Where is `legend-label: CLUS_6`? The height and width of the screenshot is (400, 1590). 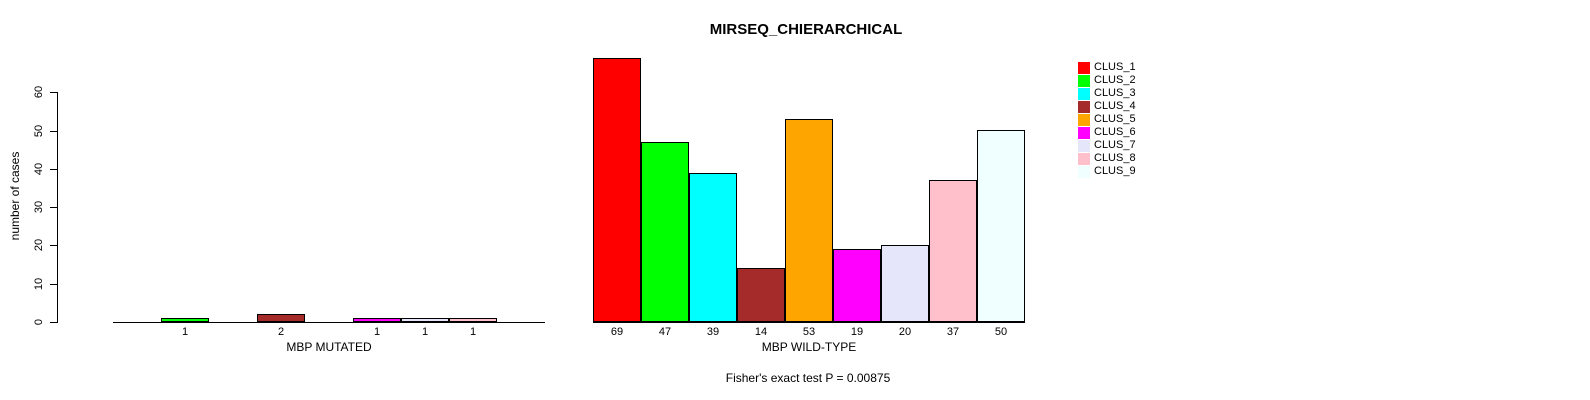
legend-label: CLUS_6 is located at coordinates (1115, 132).